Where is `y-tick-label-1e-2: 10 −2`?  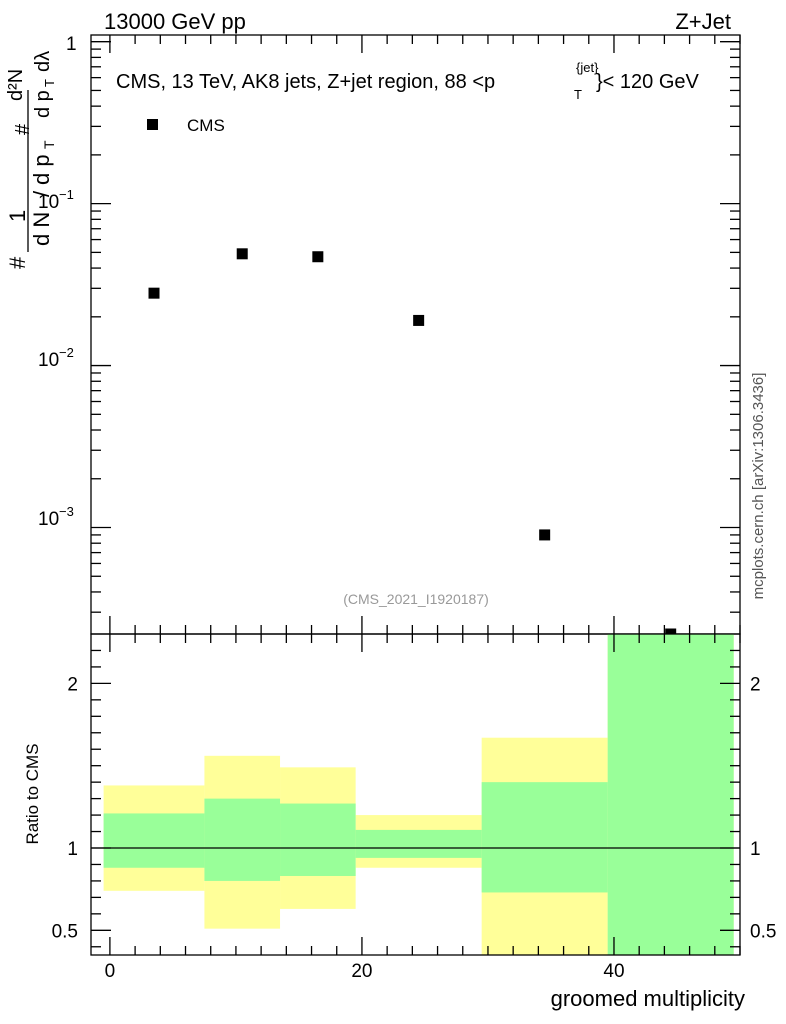
y-tick-label-1e-2: 10 −2 is located at coordinates (56, 358).